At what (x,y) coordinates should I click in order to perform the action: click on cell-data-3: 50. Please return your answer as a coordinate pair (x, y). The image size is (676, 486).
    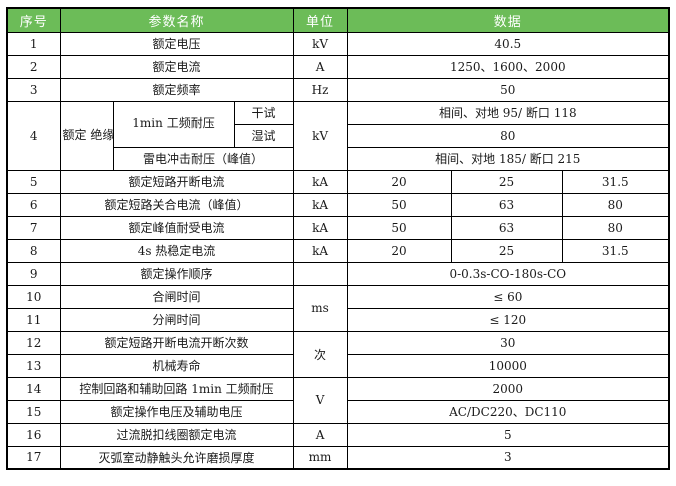
    Looking at the image, I should click on (508, 89).